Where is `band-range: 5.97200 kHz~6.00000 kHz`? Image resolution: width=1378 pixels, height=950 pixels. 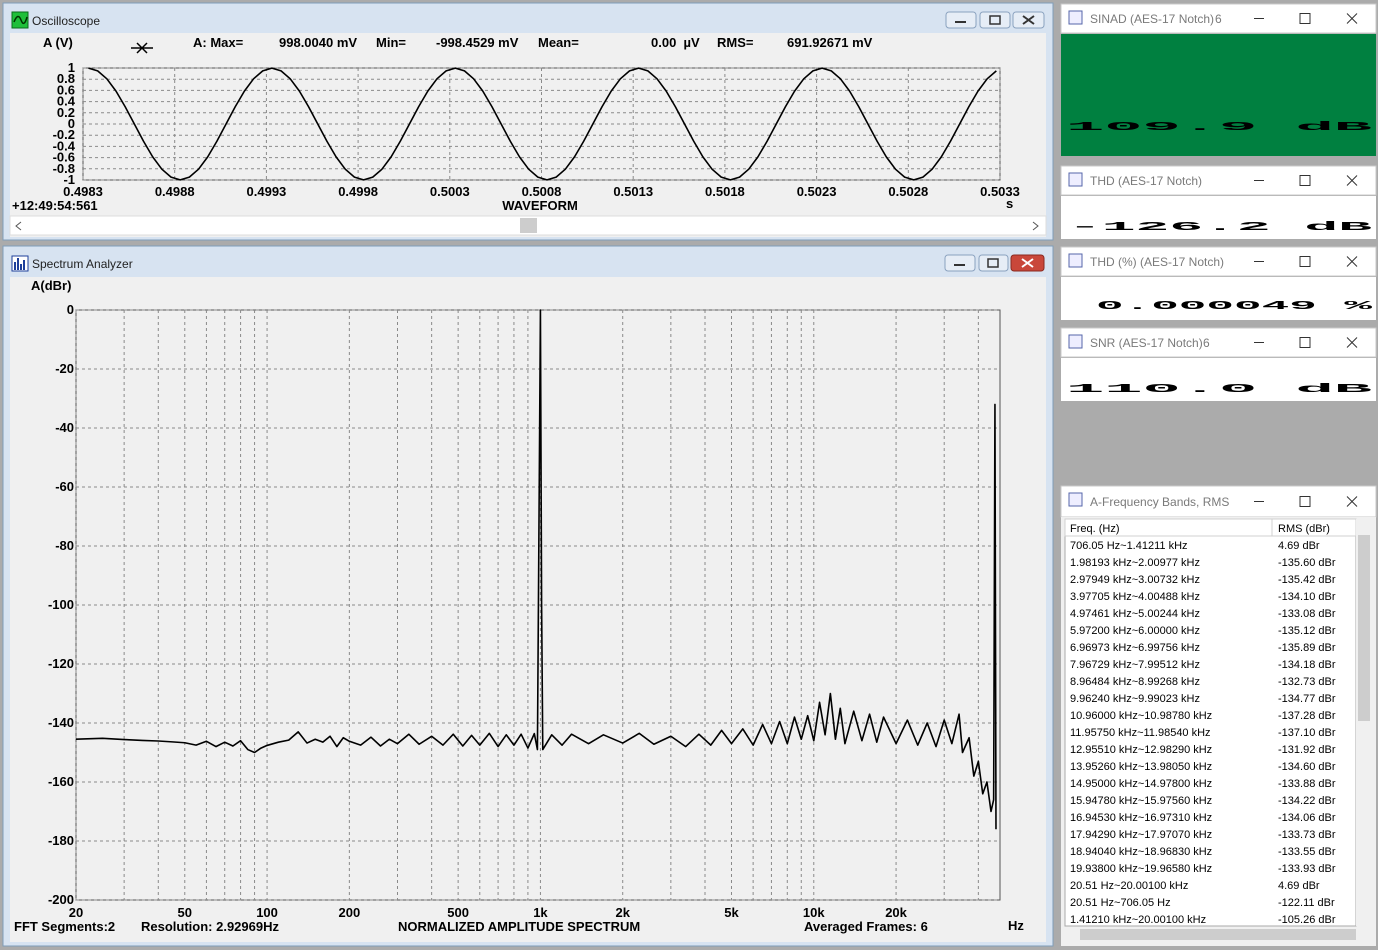 band-range: 5.97200 kHz~6.00000 kHz is located at coordinates (1135, 631).